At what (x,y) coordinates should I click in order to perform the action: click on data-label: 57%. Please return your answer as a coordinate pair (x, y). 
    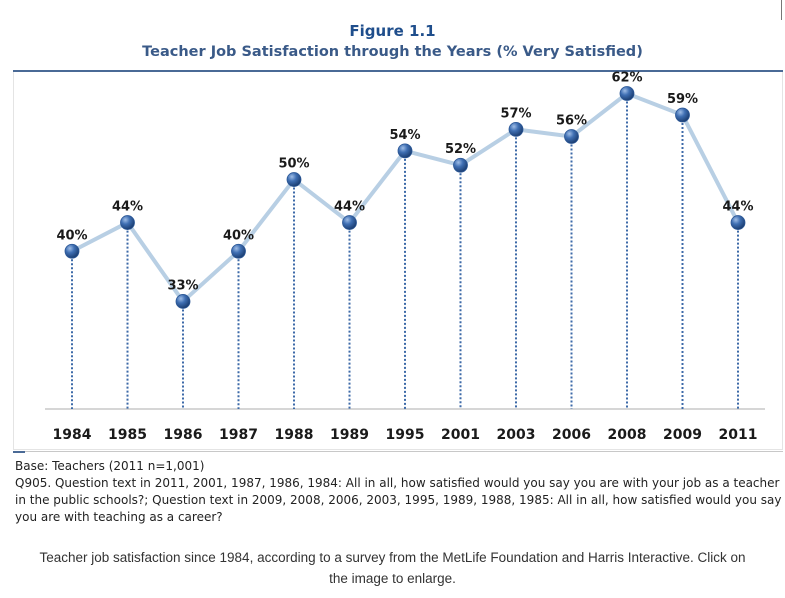
    Looking at the image, I should click on (515, 113).